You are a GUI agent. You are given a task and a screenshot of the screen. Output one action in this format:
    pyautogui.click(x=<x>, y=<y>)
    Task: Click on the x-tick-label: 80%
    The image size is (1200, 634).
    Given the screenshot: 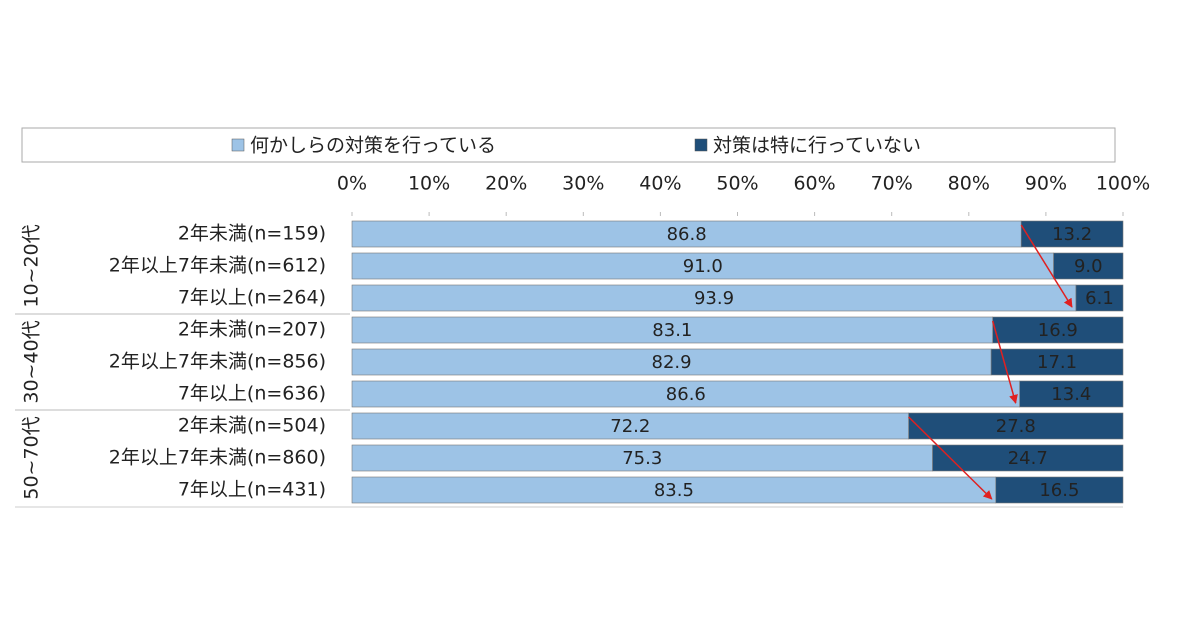 What is the action you would take?
    pyautogui.click(x=969, y=184)
    